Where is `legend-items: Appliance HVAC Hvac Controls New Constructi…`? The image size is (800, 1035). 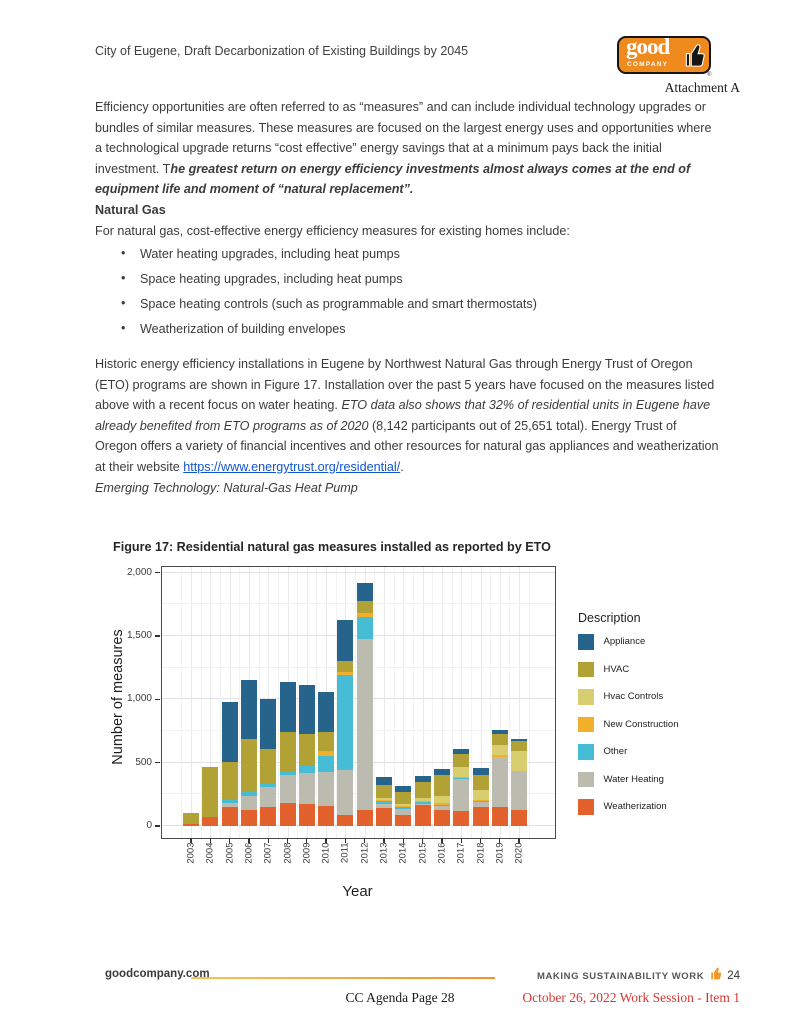
legend-items: Appliance HVAC Hvac Controls New Constructi… is located at coordinates (628, 724).